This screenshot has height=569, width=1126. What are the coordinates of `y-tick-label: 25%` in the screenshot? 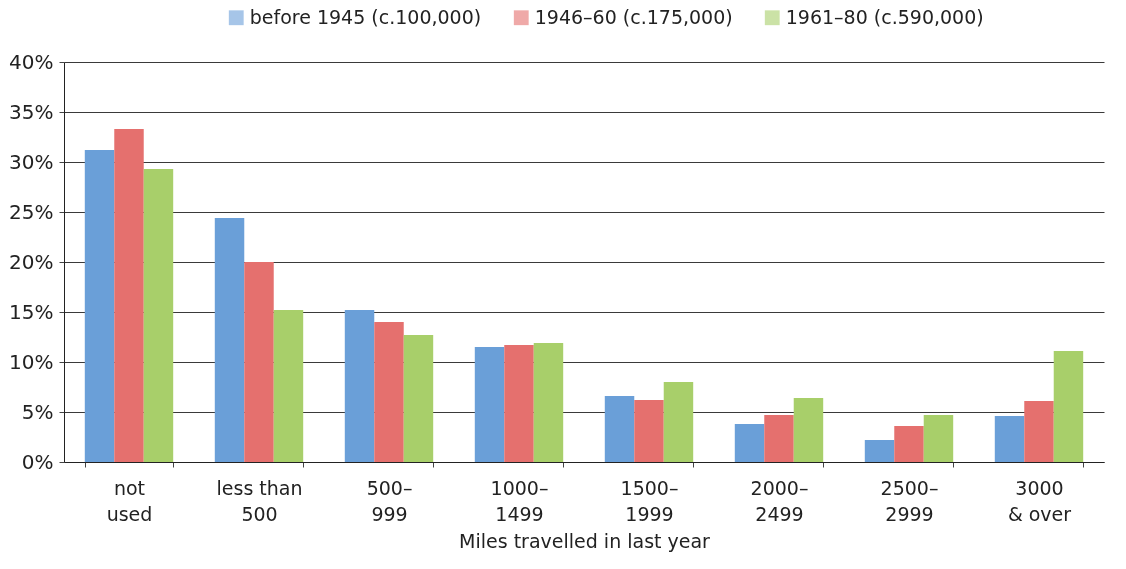 It's located at (31, 211).